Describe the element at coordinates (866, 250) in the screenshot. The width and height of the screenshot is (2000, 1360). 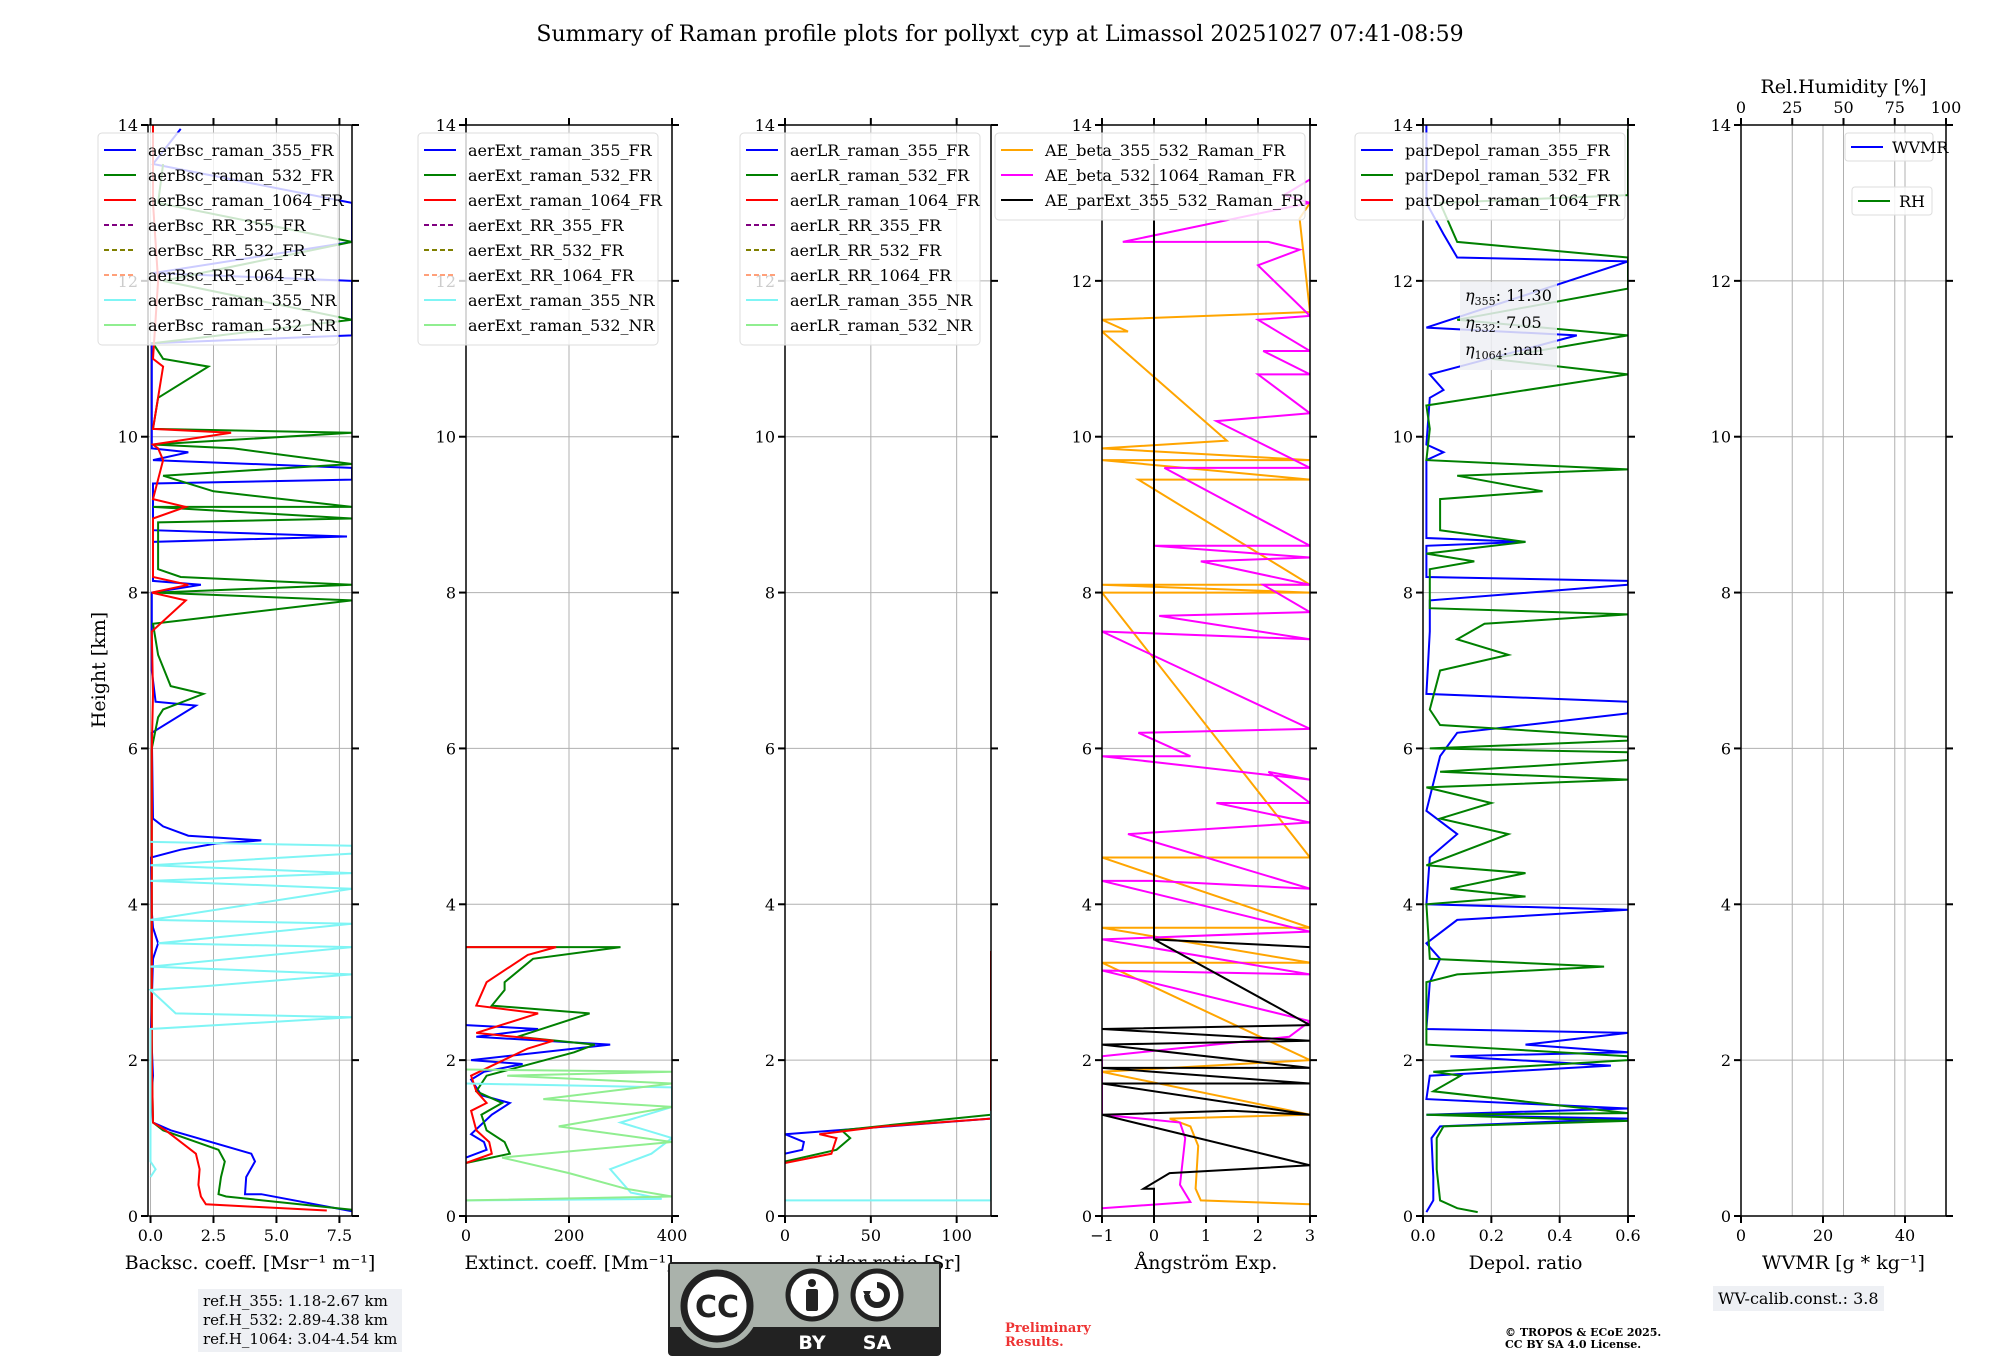
I see `legend-label: aerLR_RR_532_FR` at that location.